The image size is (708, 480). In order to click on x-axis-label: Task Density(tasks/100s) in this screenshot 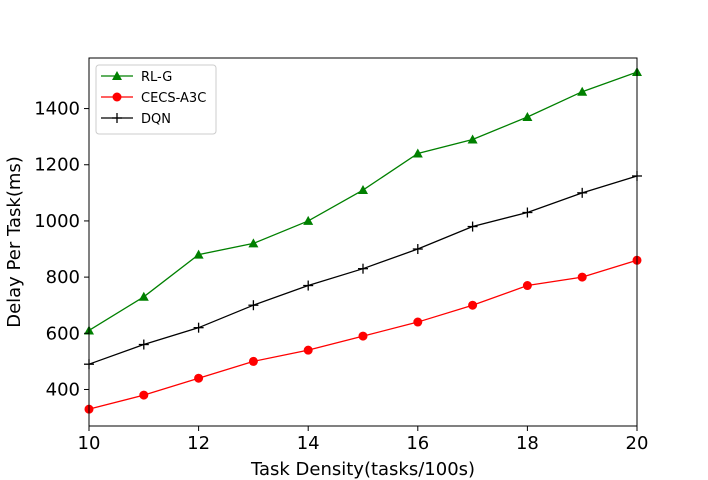, I will do `click(362, 469)`.